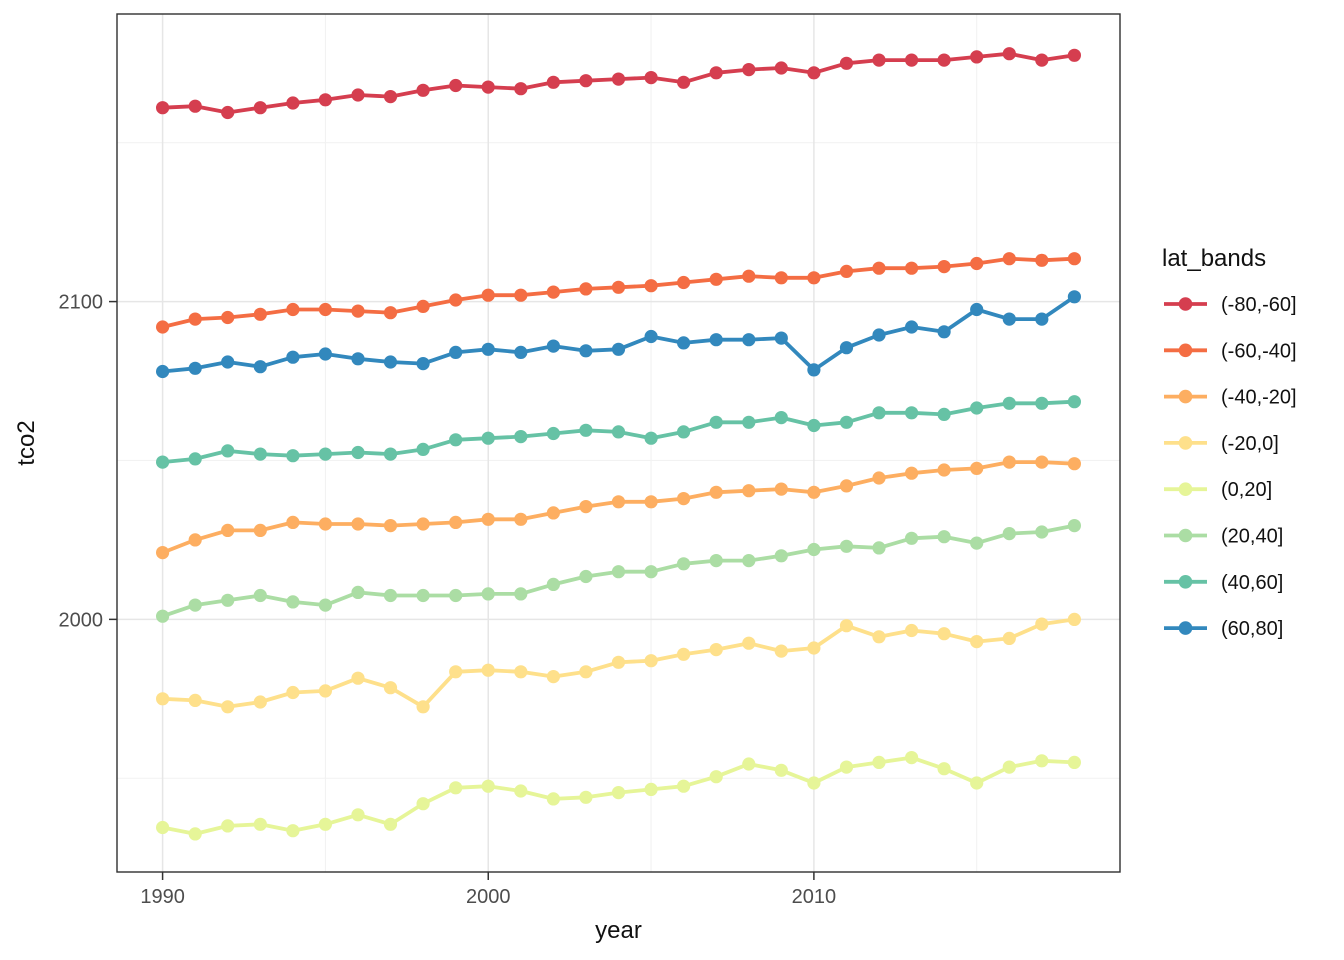 Image resolution: width=1344 pixels, height=960 pixels. Describe the element at coordinates (1223, 583) in the screenshot. I see `legend-item-6: (40,60]` at that location.